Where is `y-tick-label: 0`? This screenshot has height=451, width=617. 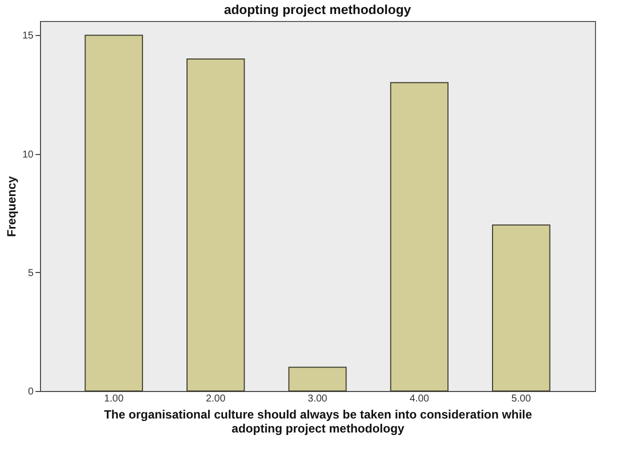 y-tick-label: 0 is located at coordinates (31, 392).